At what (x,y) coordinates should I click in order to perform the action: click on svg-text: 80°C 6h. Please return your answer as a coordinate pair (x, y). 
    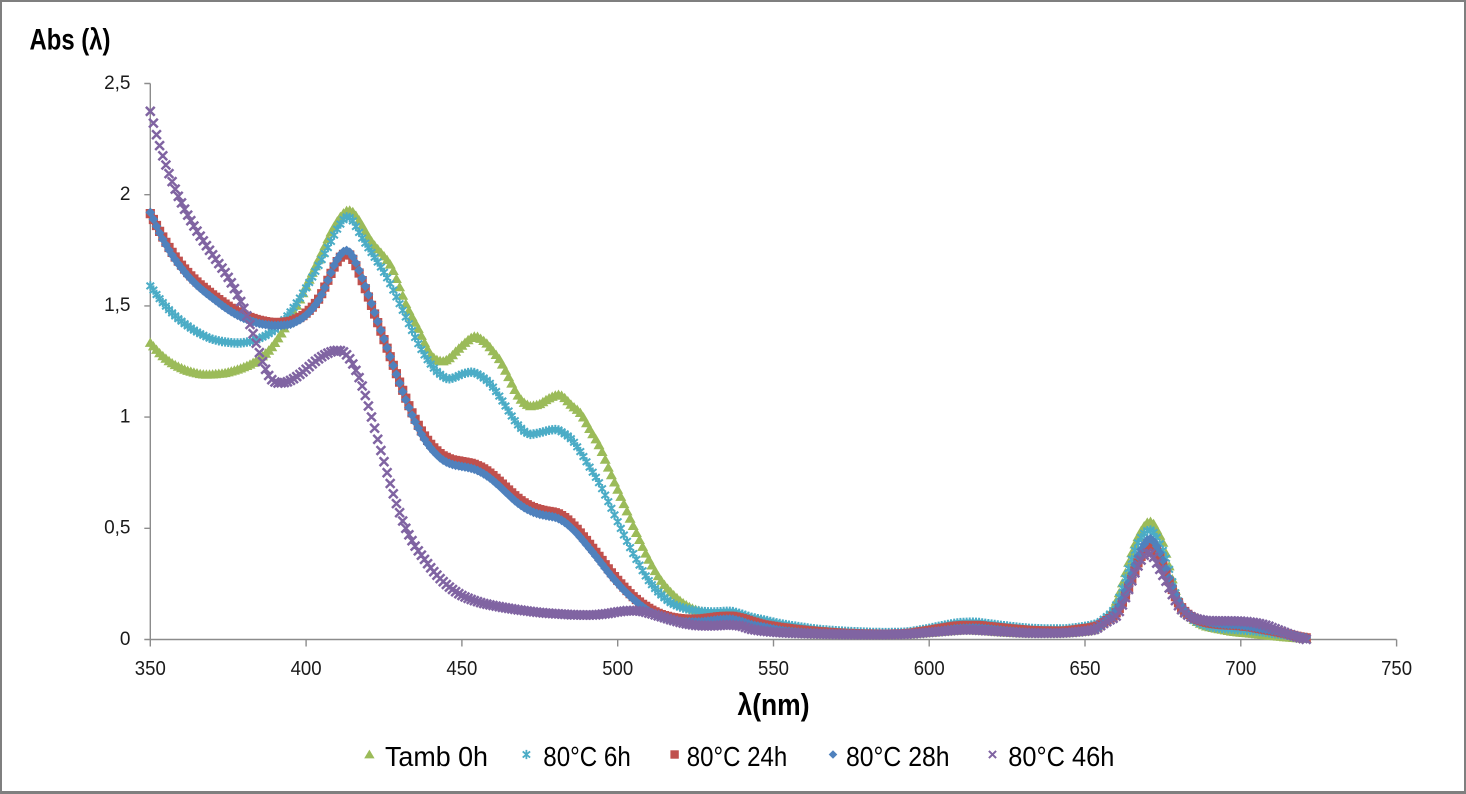
    Looking at the image, I should click on (587, 756).